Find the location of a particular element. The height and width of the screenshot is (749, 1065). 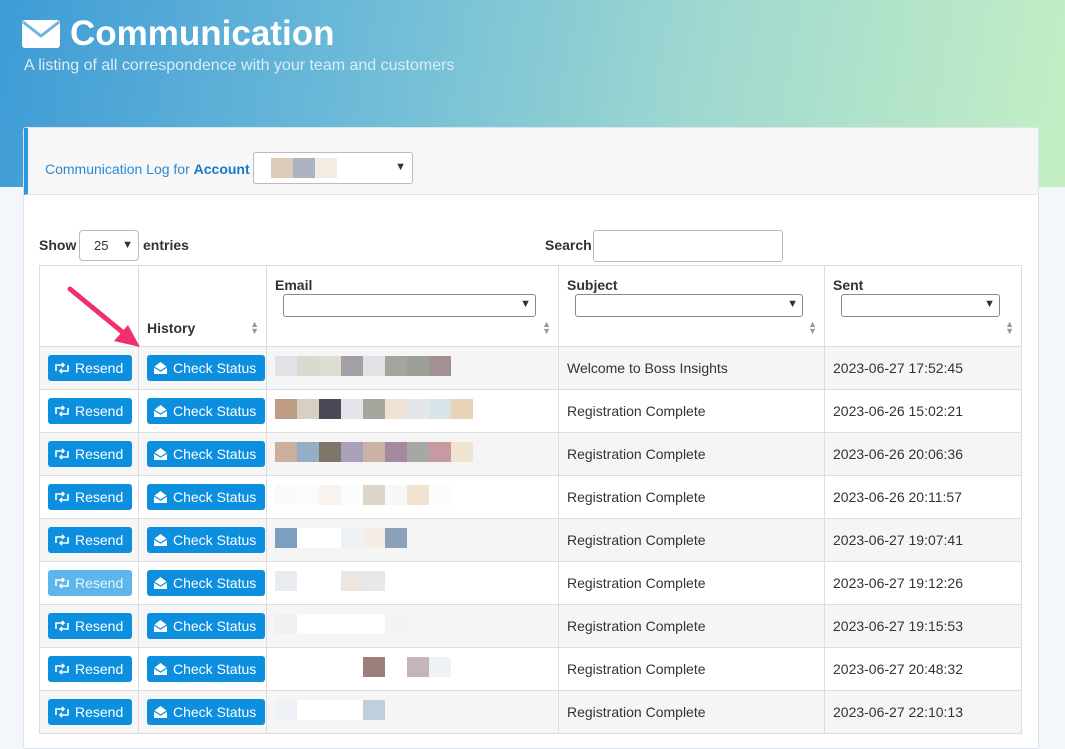

subject-cell: Welcome to Boss Insights is located at coordinates (691, 368).